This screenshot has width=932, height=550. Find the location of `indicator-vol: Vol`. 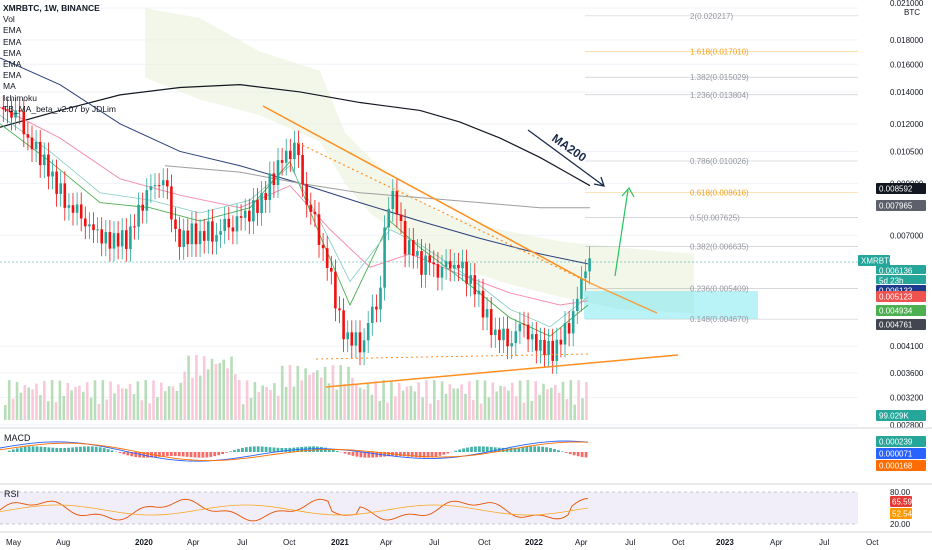

indicator-vol: Vol is located at coordinates (9, 19).